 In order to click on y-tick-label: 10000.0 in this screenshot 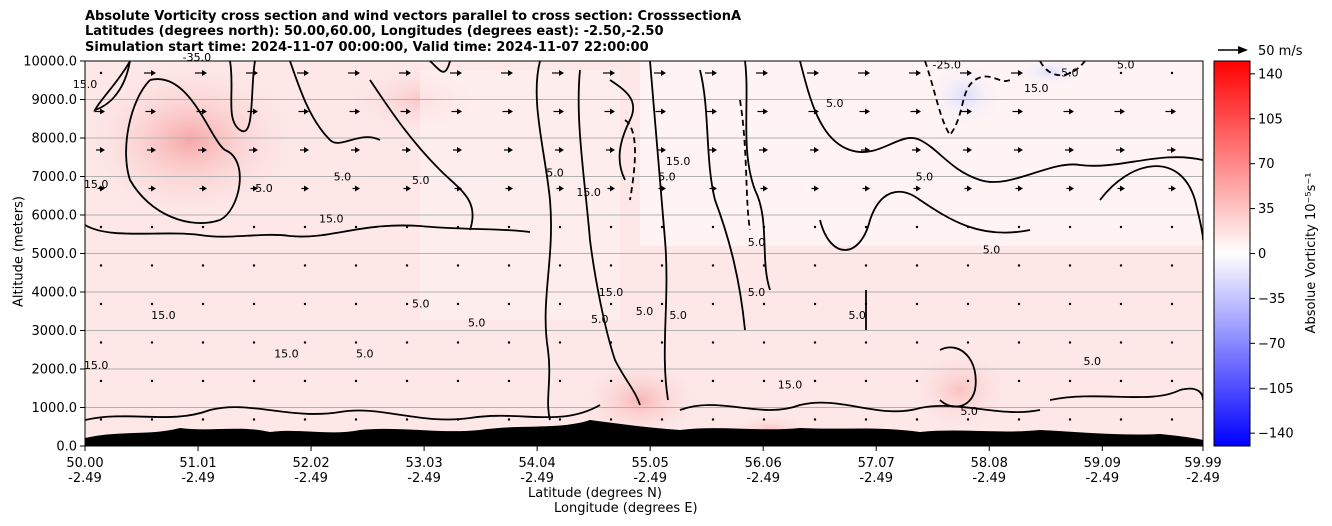, I will do `click(50, 62)`.